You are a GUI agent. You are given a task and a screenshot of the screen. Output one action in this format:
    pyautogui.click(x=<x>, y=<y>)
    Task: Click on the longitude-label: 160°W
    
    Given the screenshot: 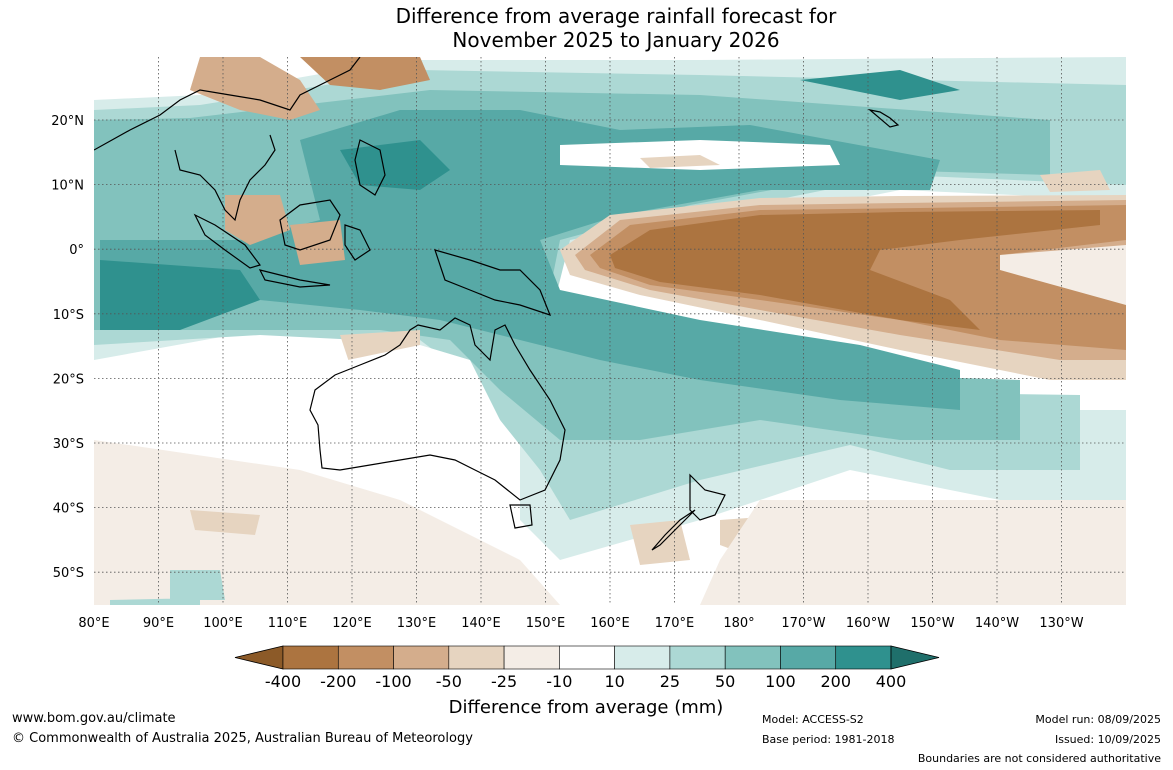 What is the action you would take?
    pyautogui.click(x=868, y=623)
    